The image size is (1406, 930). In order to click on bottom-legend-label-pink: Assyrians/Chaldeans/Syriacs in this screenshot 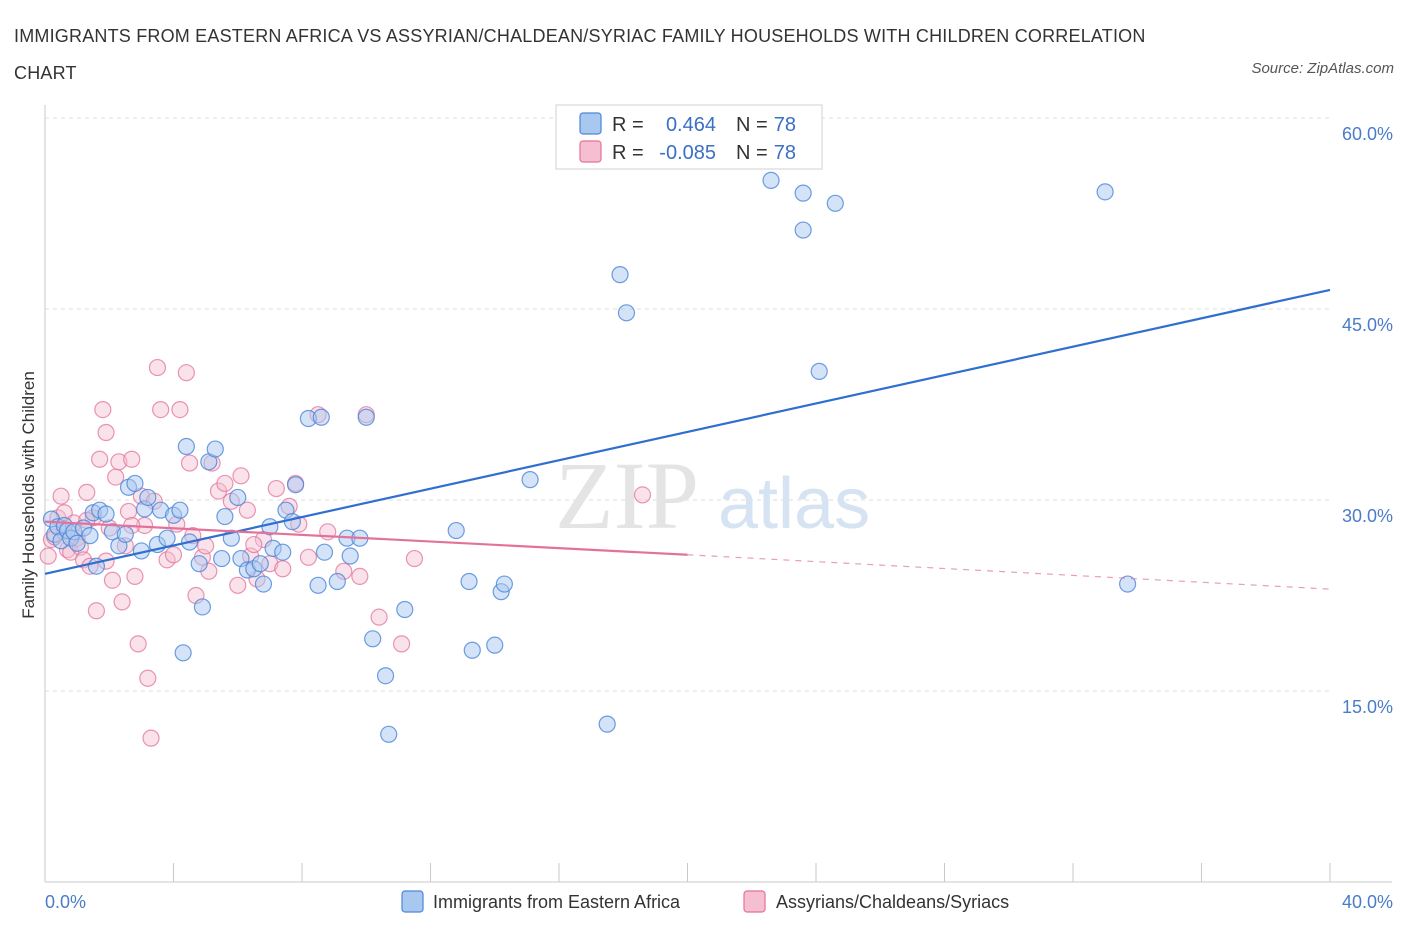, I will do `click(892, 902)`.